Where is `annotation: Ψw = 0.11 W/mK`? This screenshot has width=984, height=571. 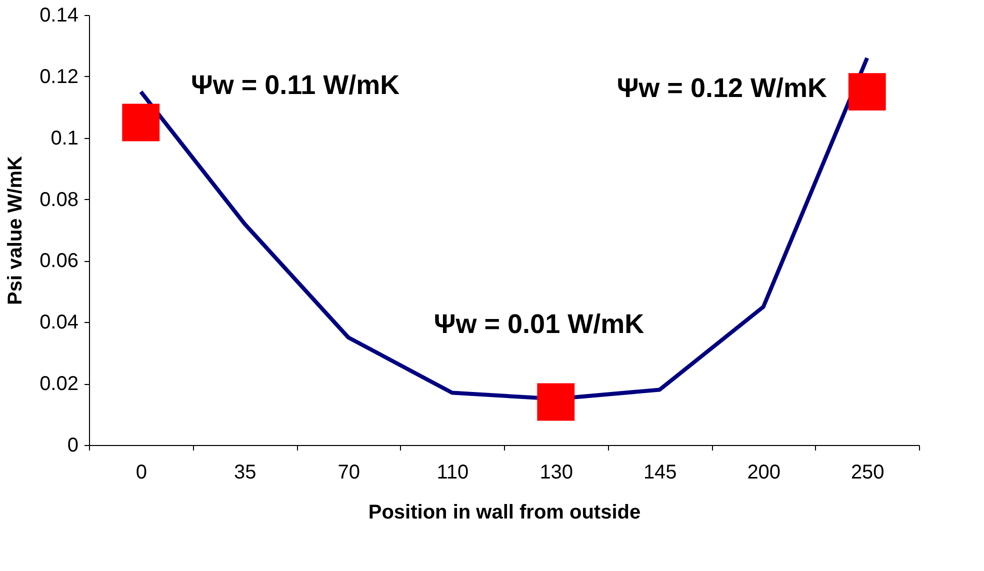 annotation: Ψw = 0.11 W/mK is located at coordinates (295, 85).